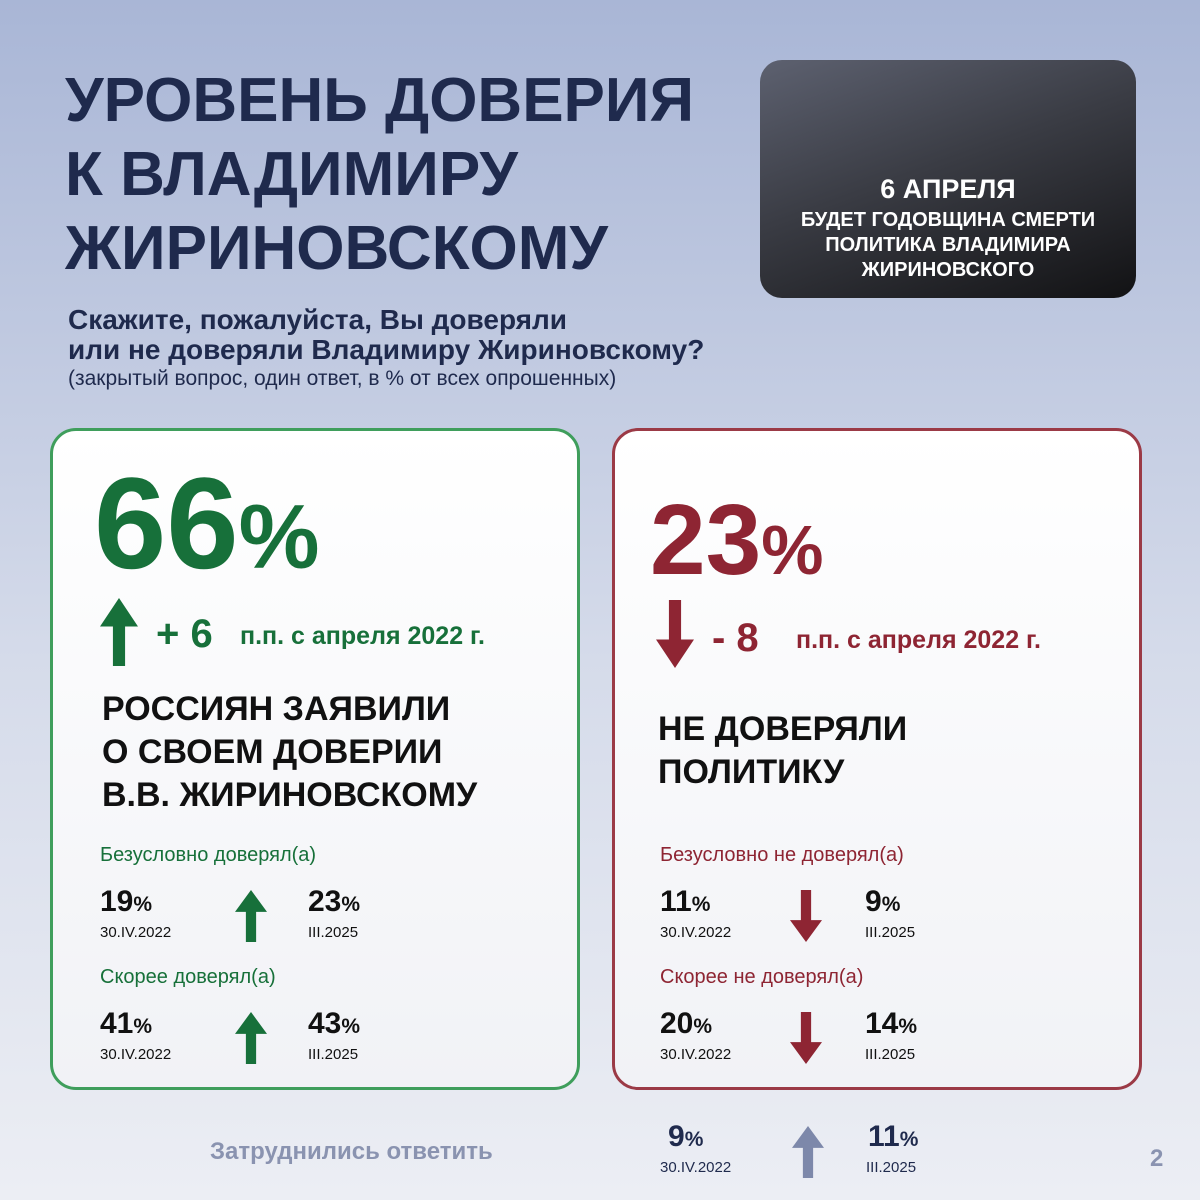  Describe the element at coordinates (762, 977) in the screenshot. I see `row-label: Скорее не доверял(а)` at that location.